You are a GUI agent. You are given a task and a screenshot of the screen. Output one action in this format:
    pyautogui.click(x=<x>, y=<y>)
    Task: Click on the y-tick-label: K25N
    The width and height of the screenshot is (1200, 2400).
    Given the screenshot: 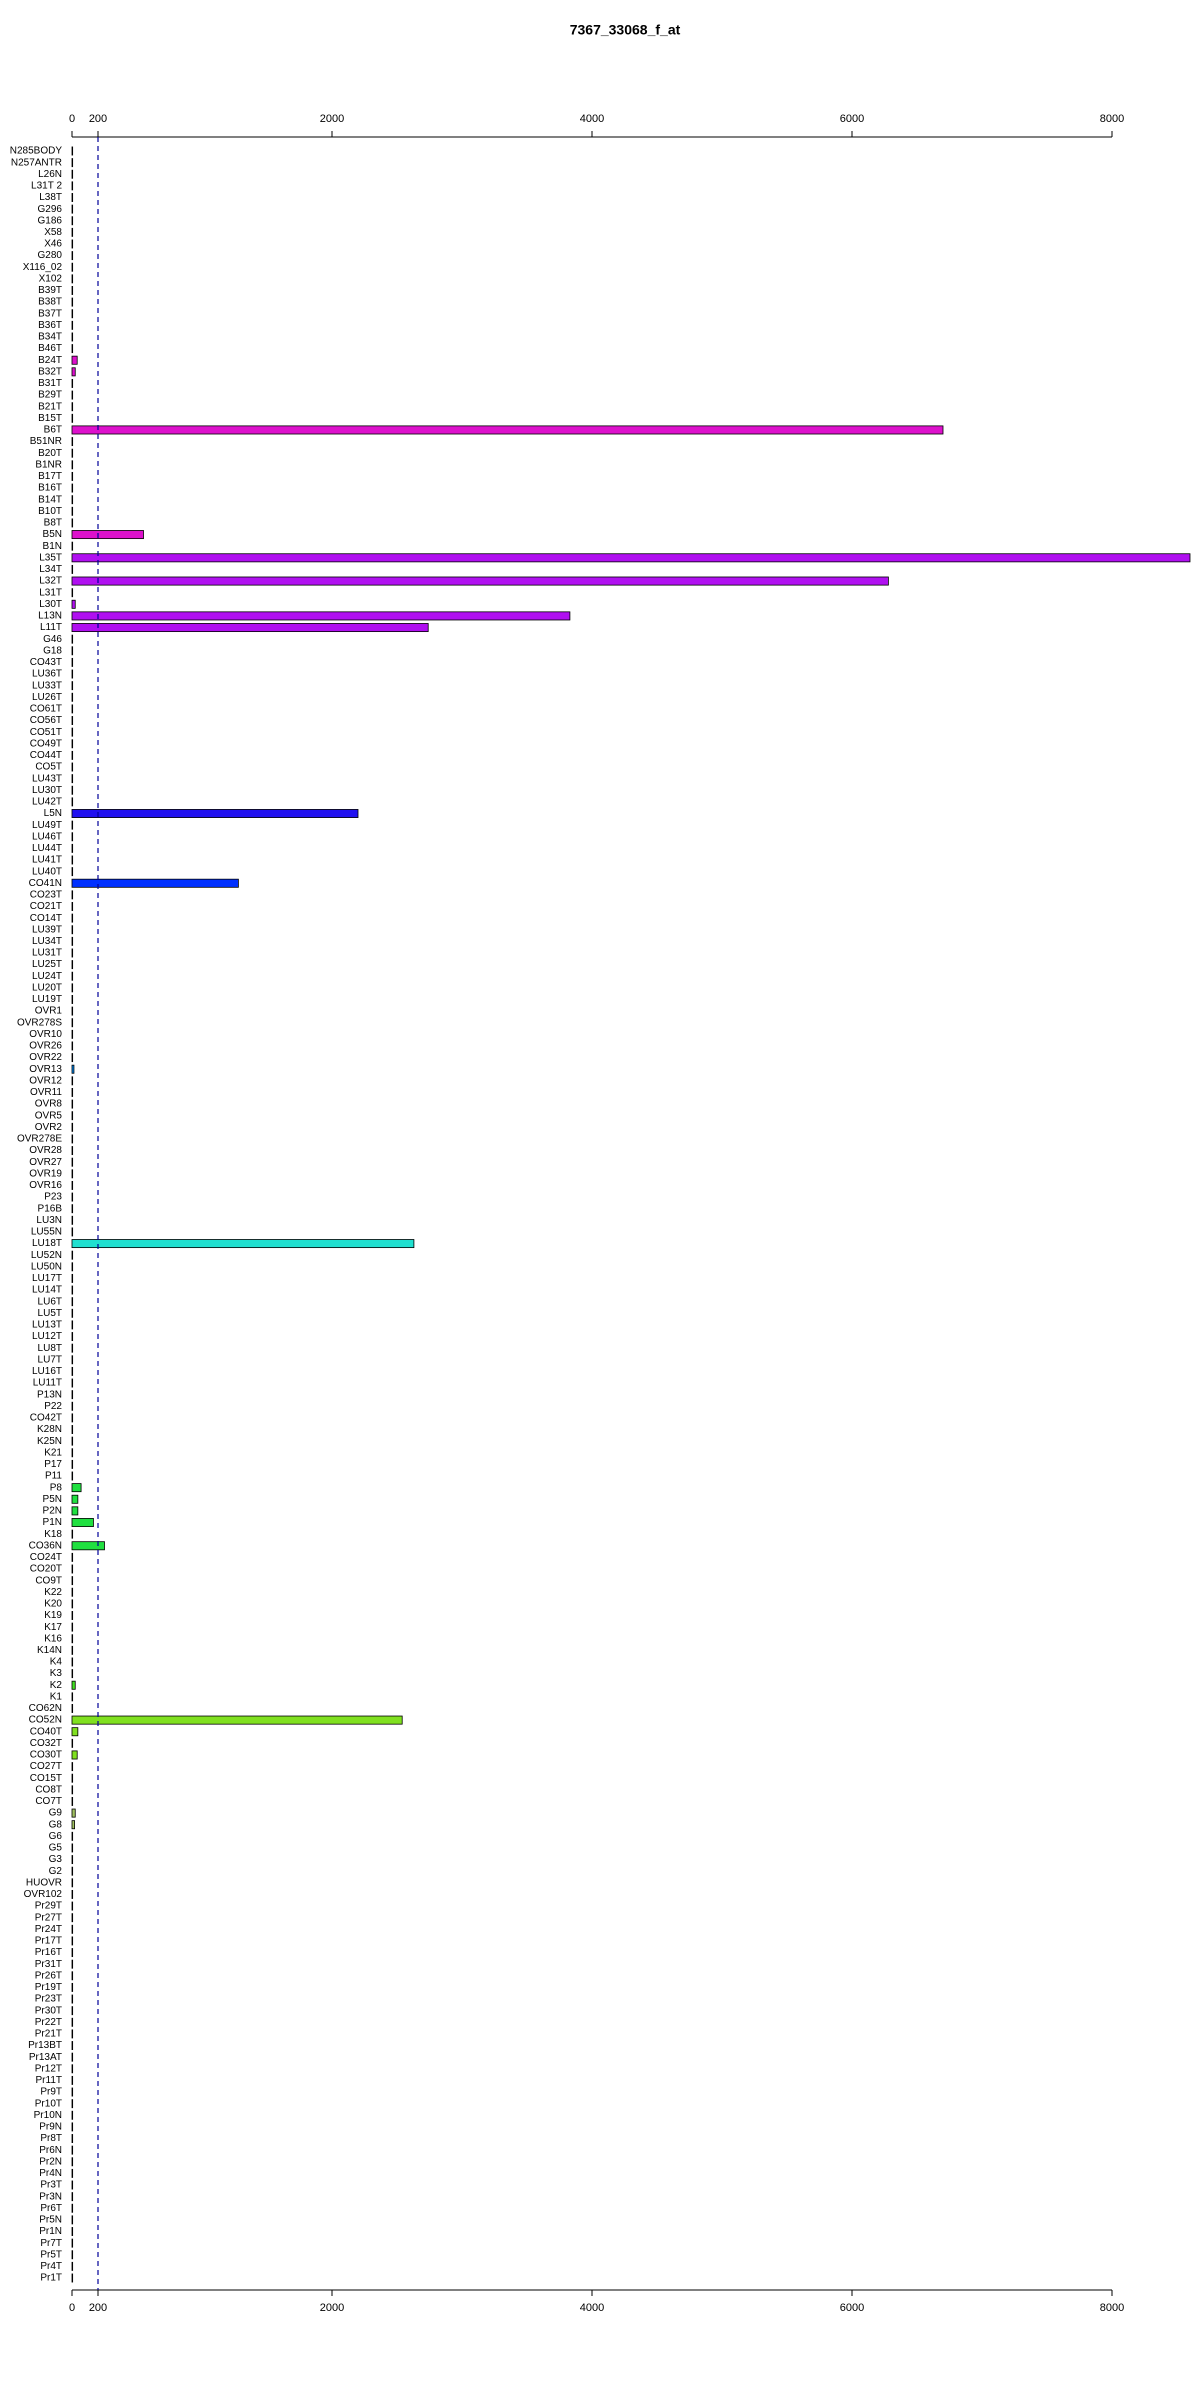 What is the action you would take?
    pyautogui.click(x=49, y=1441)
    